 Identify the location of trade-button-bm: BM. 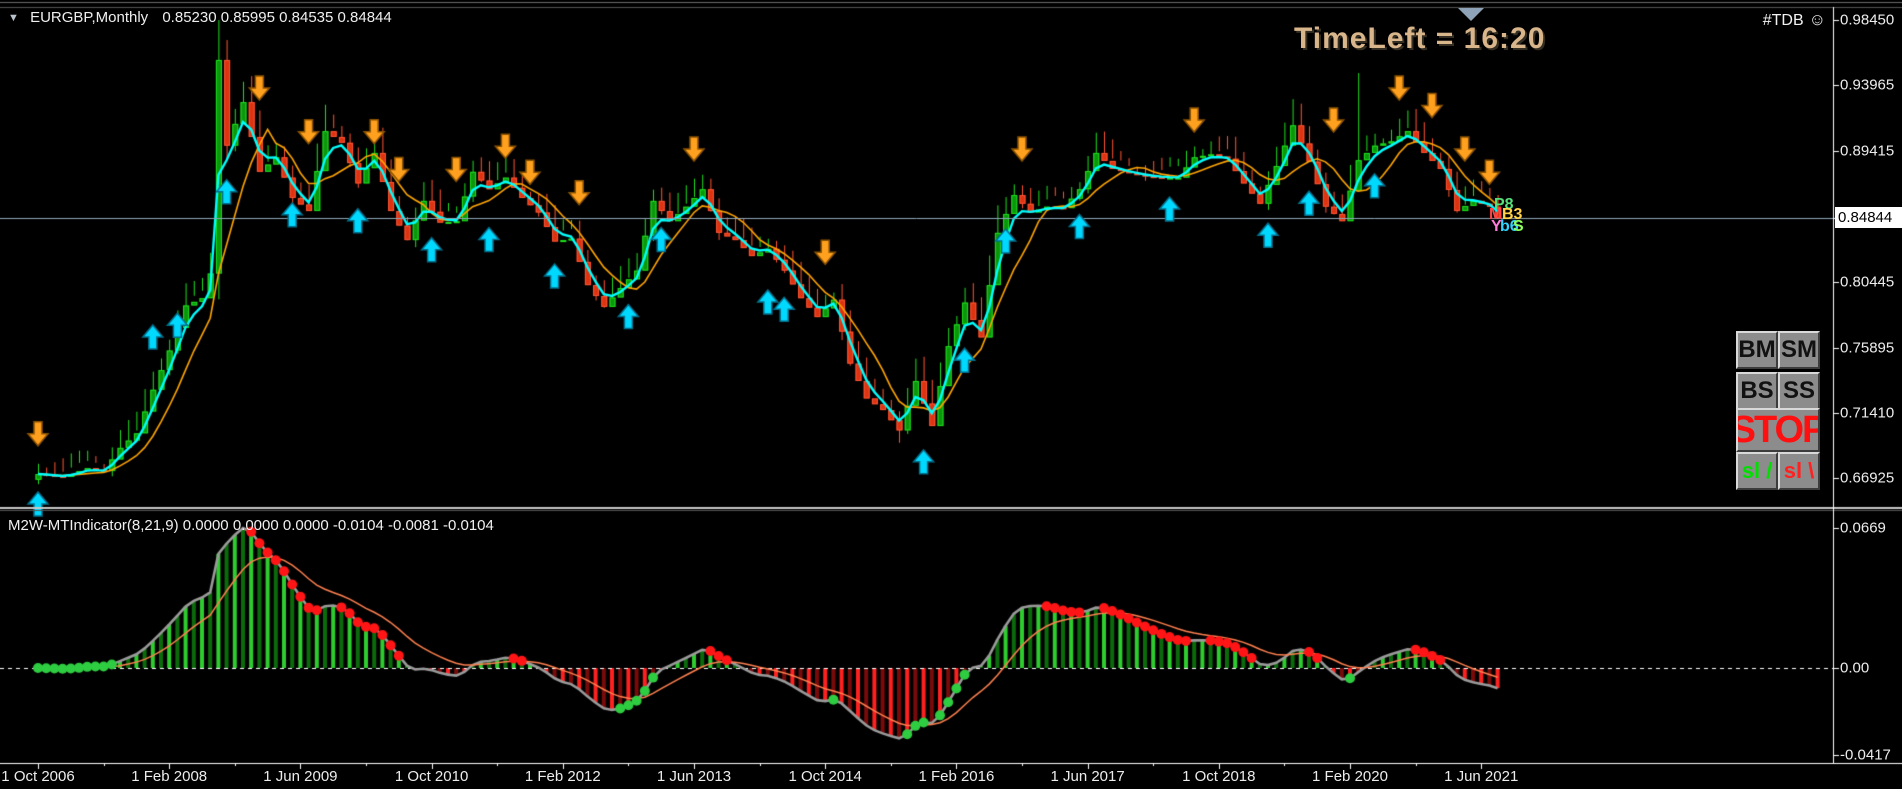
(1757, 350).